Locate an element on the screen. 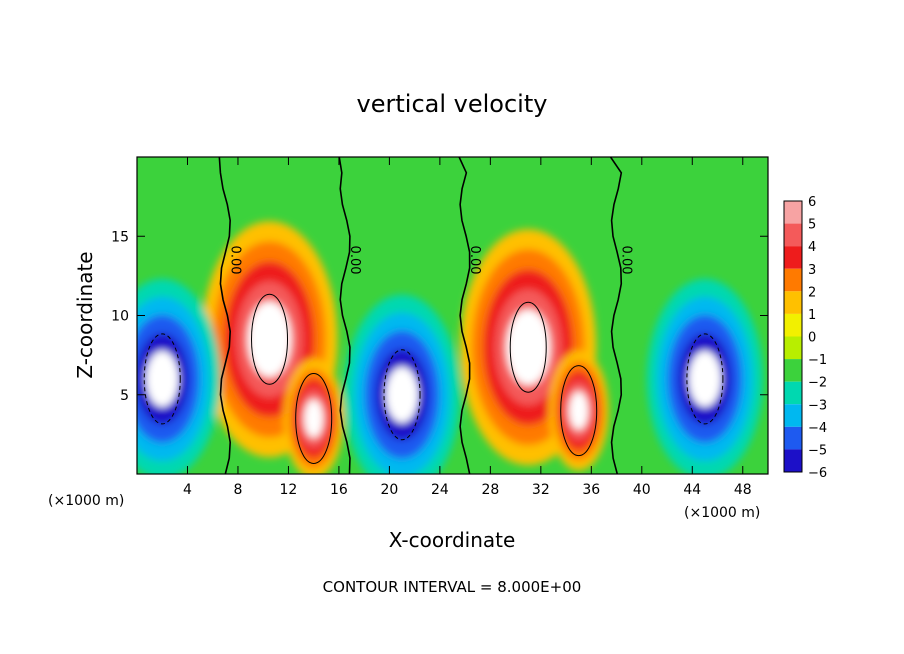  y-tick-label-5: 5 is located at coordinates (124, 396).